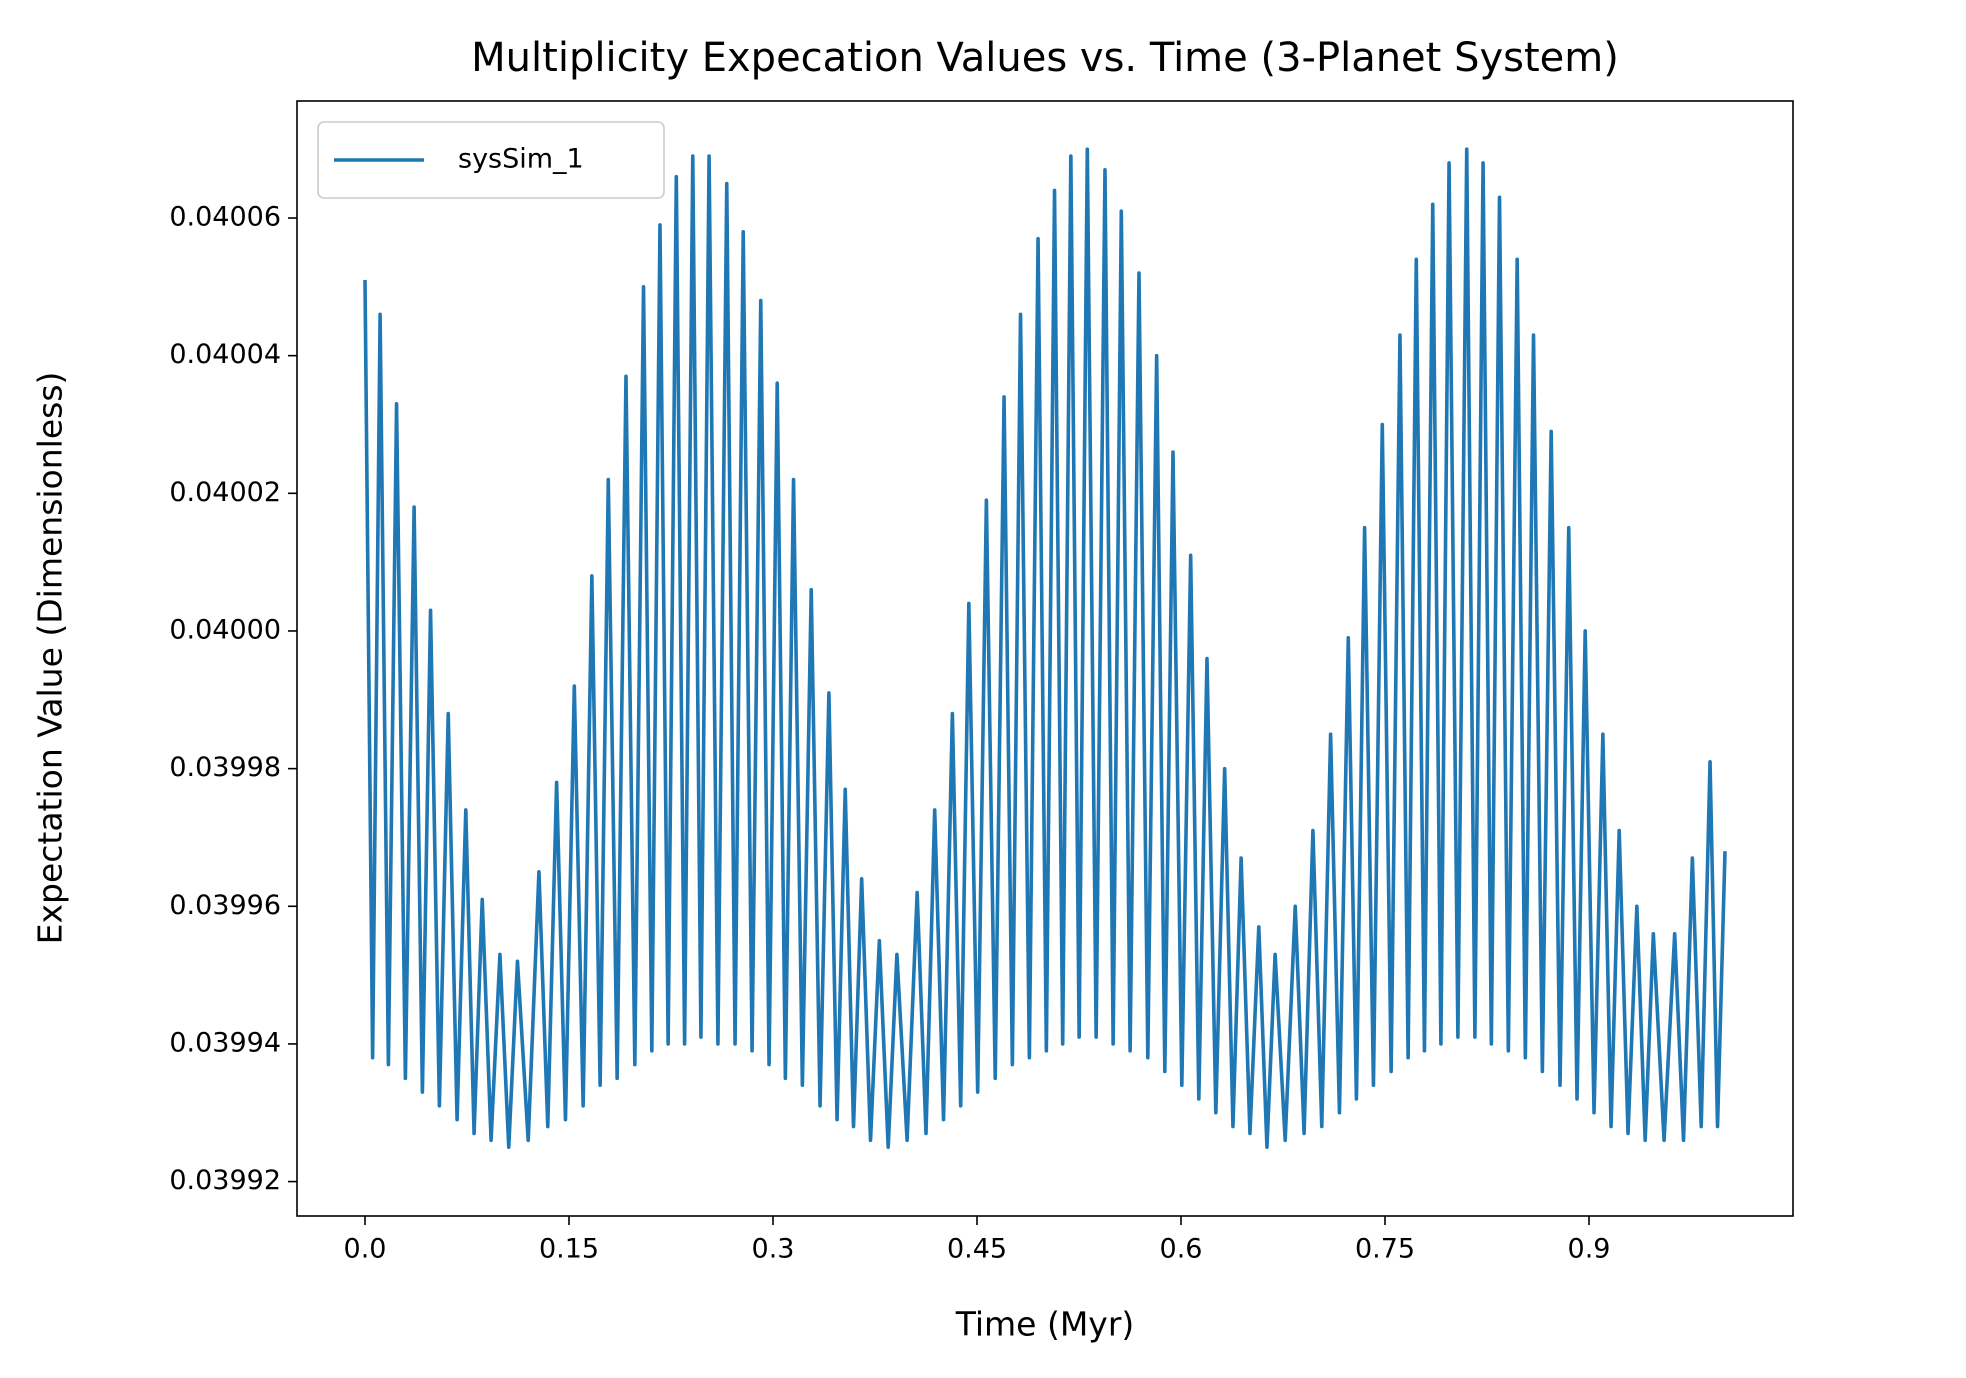 This screenshot has height=1378, width=1966. What do you see at coordinates (225, 1180) in the screenshot?
I see `y-tick-label: 0.03992` at bounding box center [225, 1180].